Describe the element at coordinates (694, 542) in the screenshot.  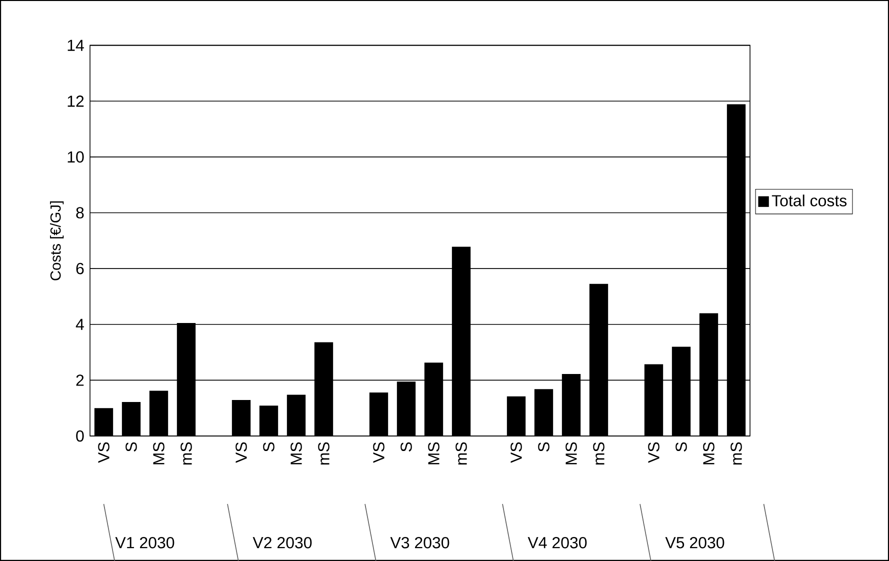
I see `text: V5 2030` at that location.